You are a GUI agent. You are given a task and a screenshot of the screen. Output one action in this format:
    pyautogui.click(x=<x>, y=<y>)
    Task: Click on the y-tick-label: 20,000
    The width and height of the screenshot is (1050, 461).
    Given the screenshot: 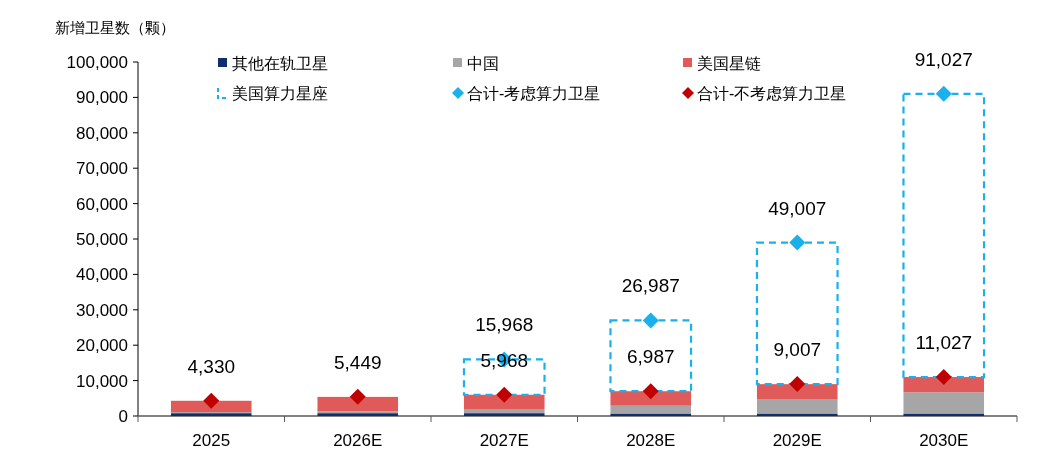 What is the action you would take?
    pyautogui.click(x=102, y=346)
    